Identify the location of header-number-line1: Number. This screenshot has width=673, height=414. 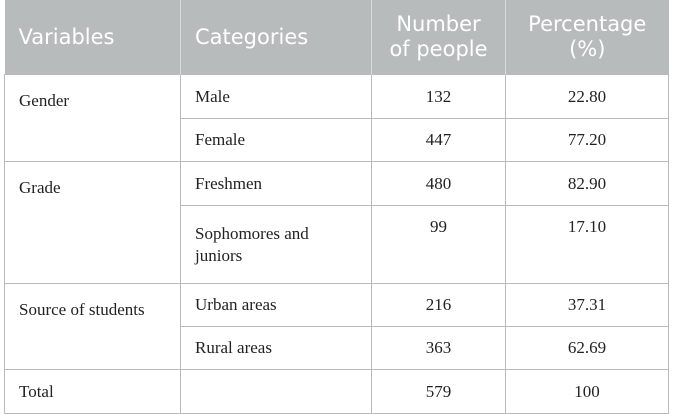
(438, 24).